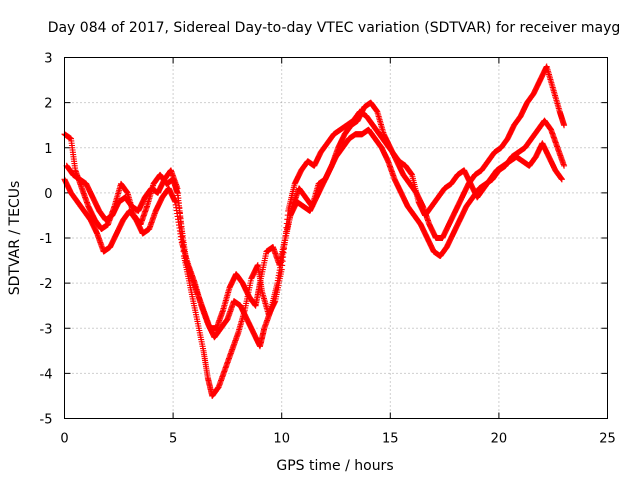 Image resolution: width=640 pixels, height=480 pixels. Describe the element at coordinates (173, 439) in the screenshot. I see `x-tick-label: 5` at that location.